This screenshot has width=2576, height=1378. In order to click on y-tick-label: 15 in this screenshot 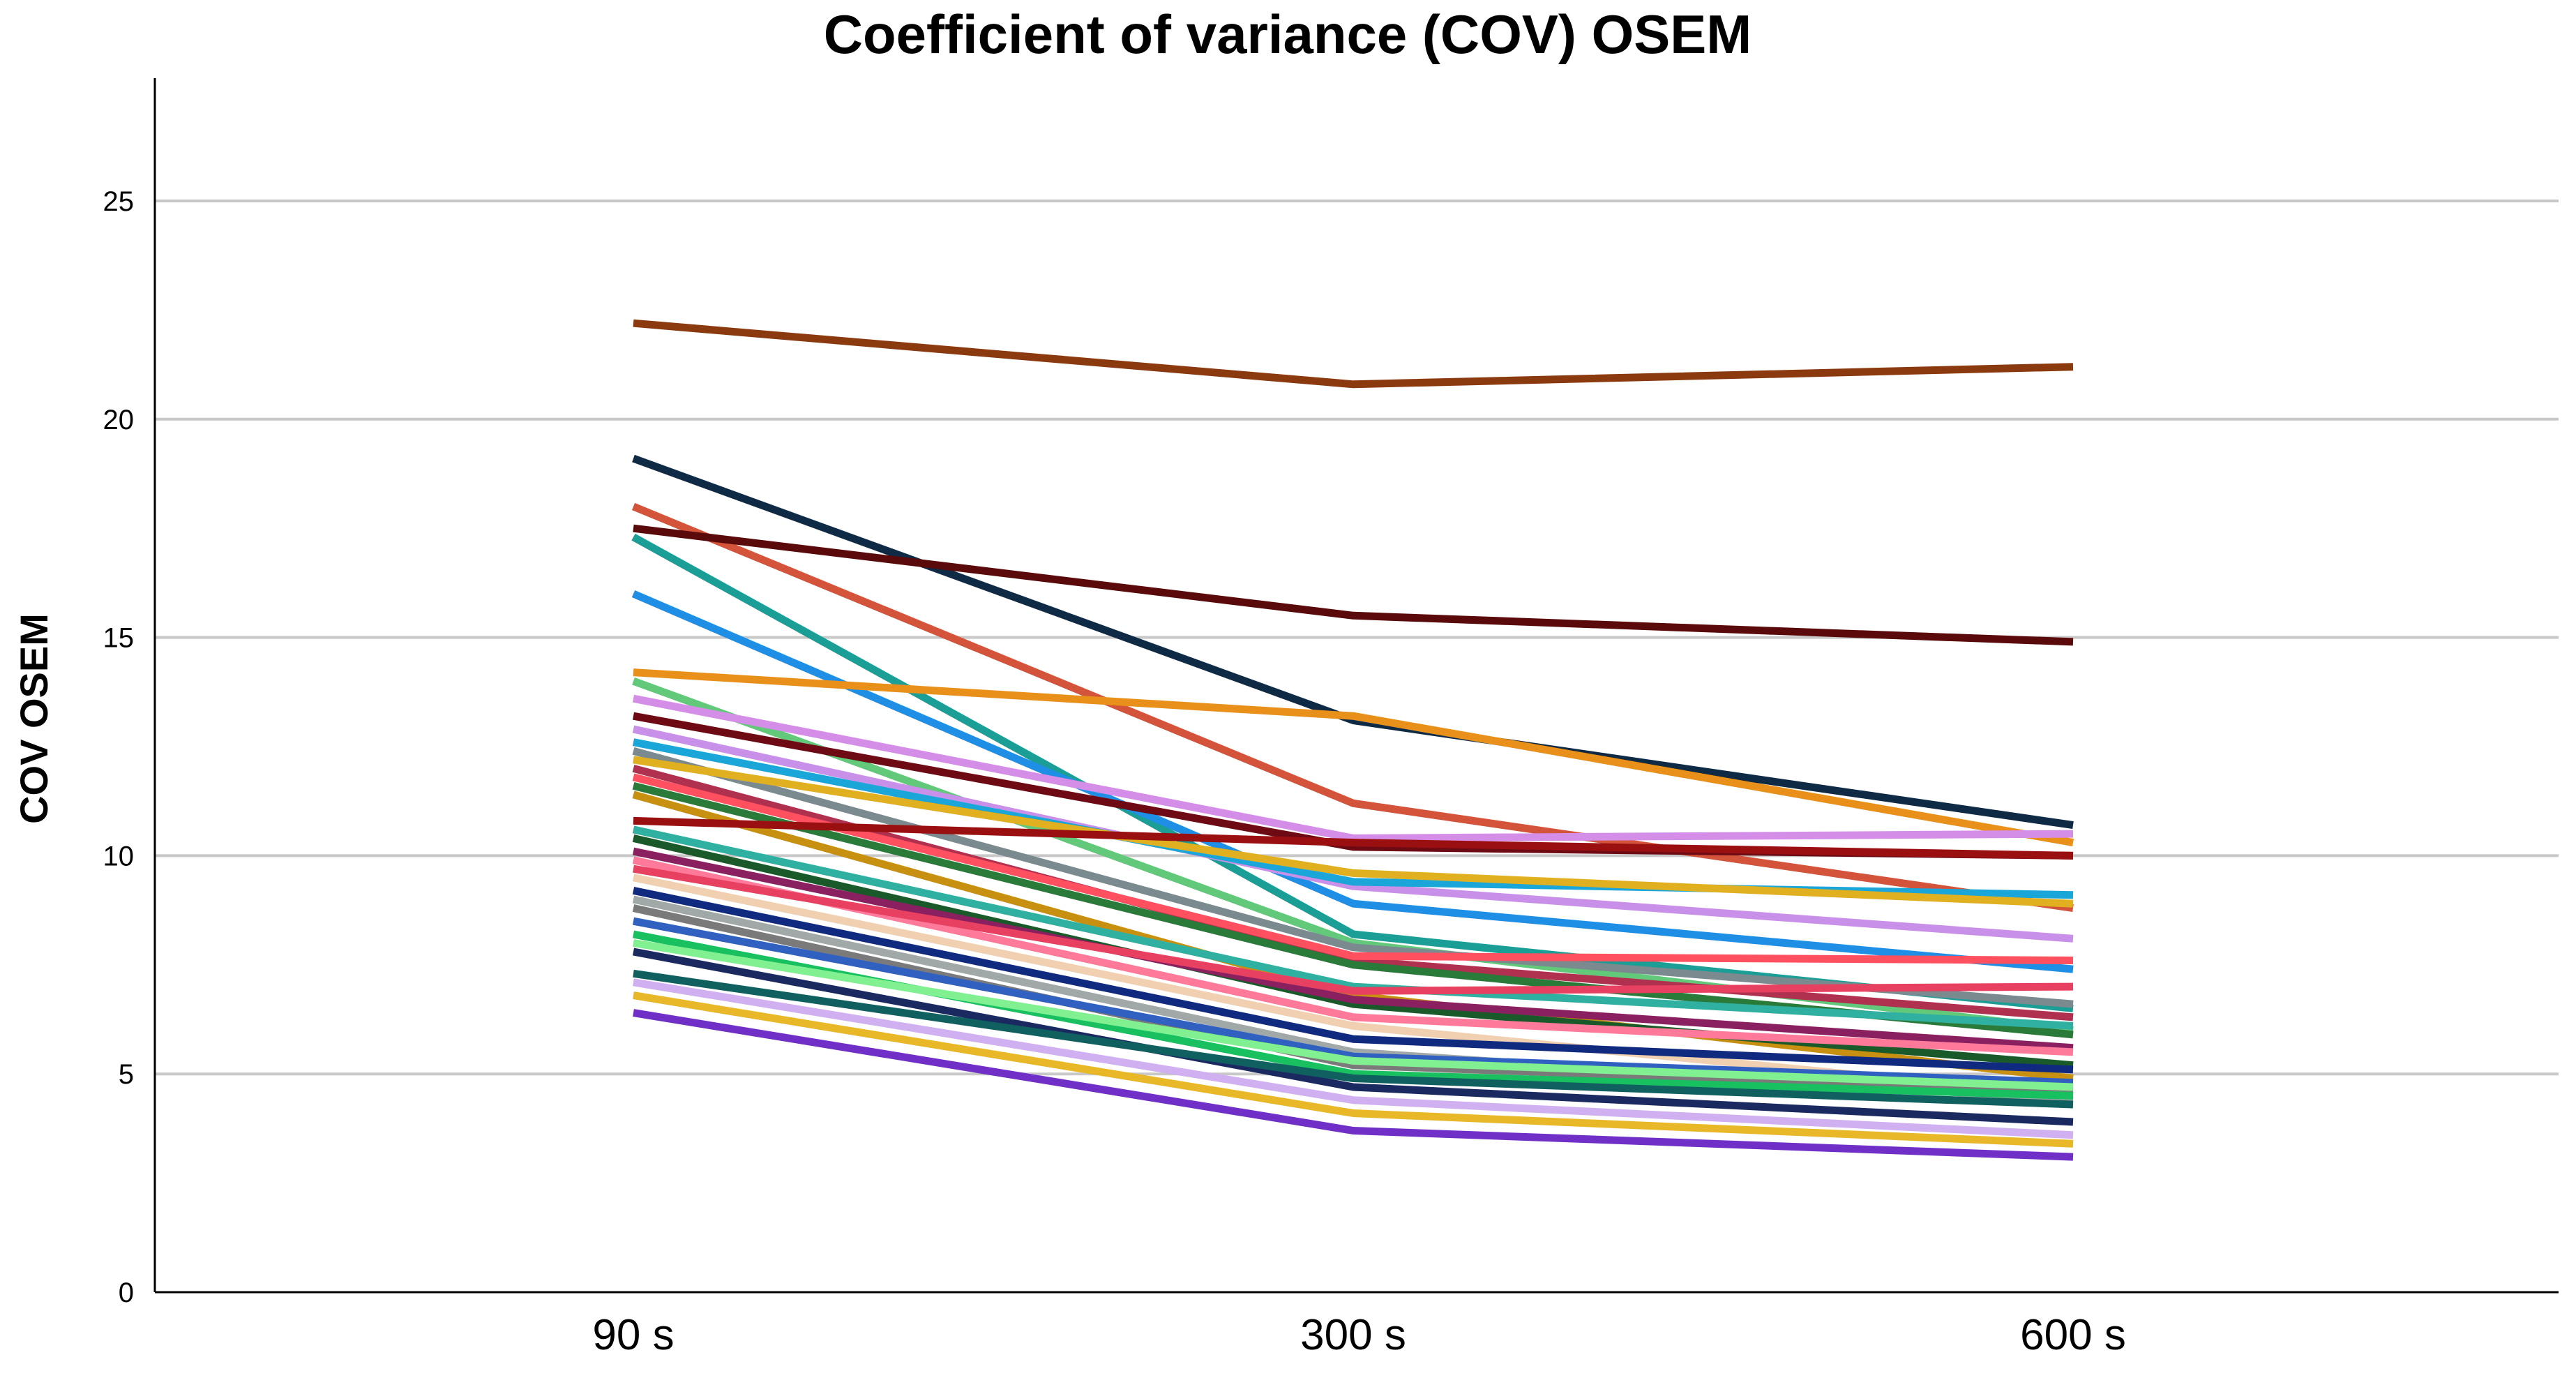, I will do `click(119, 639)`.